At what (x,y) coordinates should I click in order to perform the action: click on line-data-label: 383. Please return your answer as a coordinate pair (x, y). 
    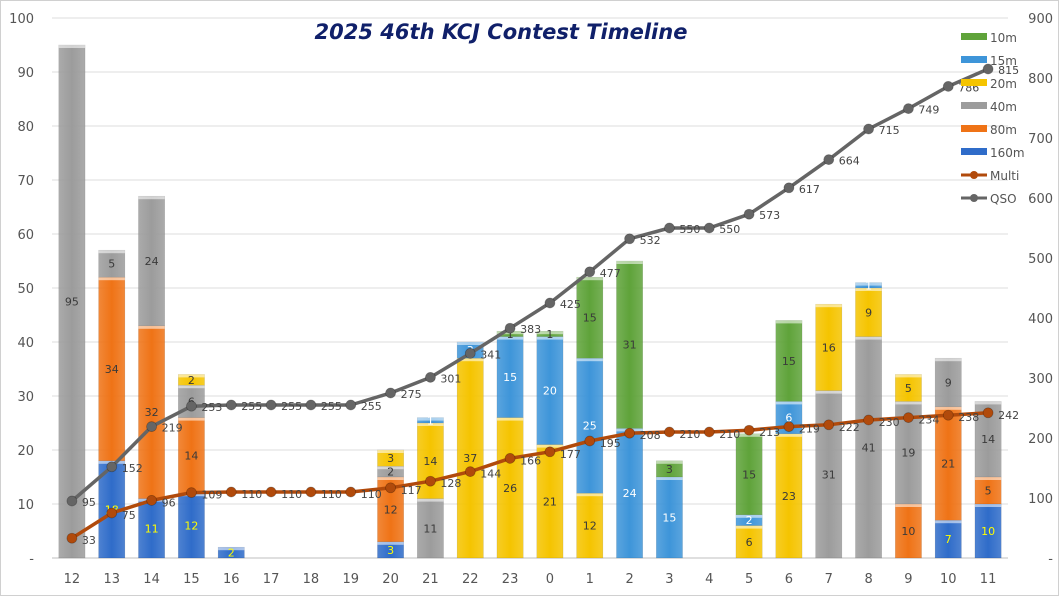
    Looking at the image, I should click on (530, 329).